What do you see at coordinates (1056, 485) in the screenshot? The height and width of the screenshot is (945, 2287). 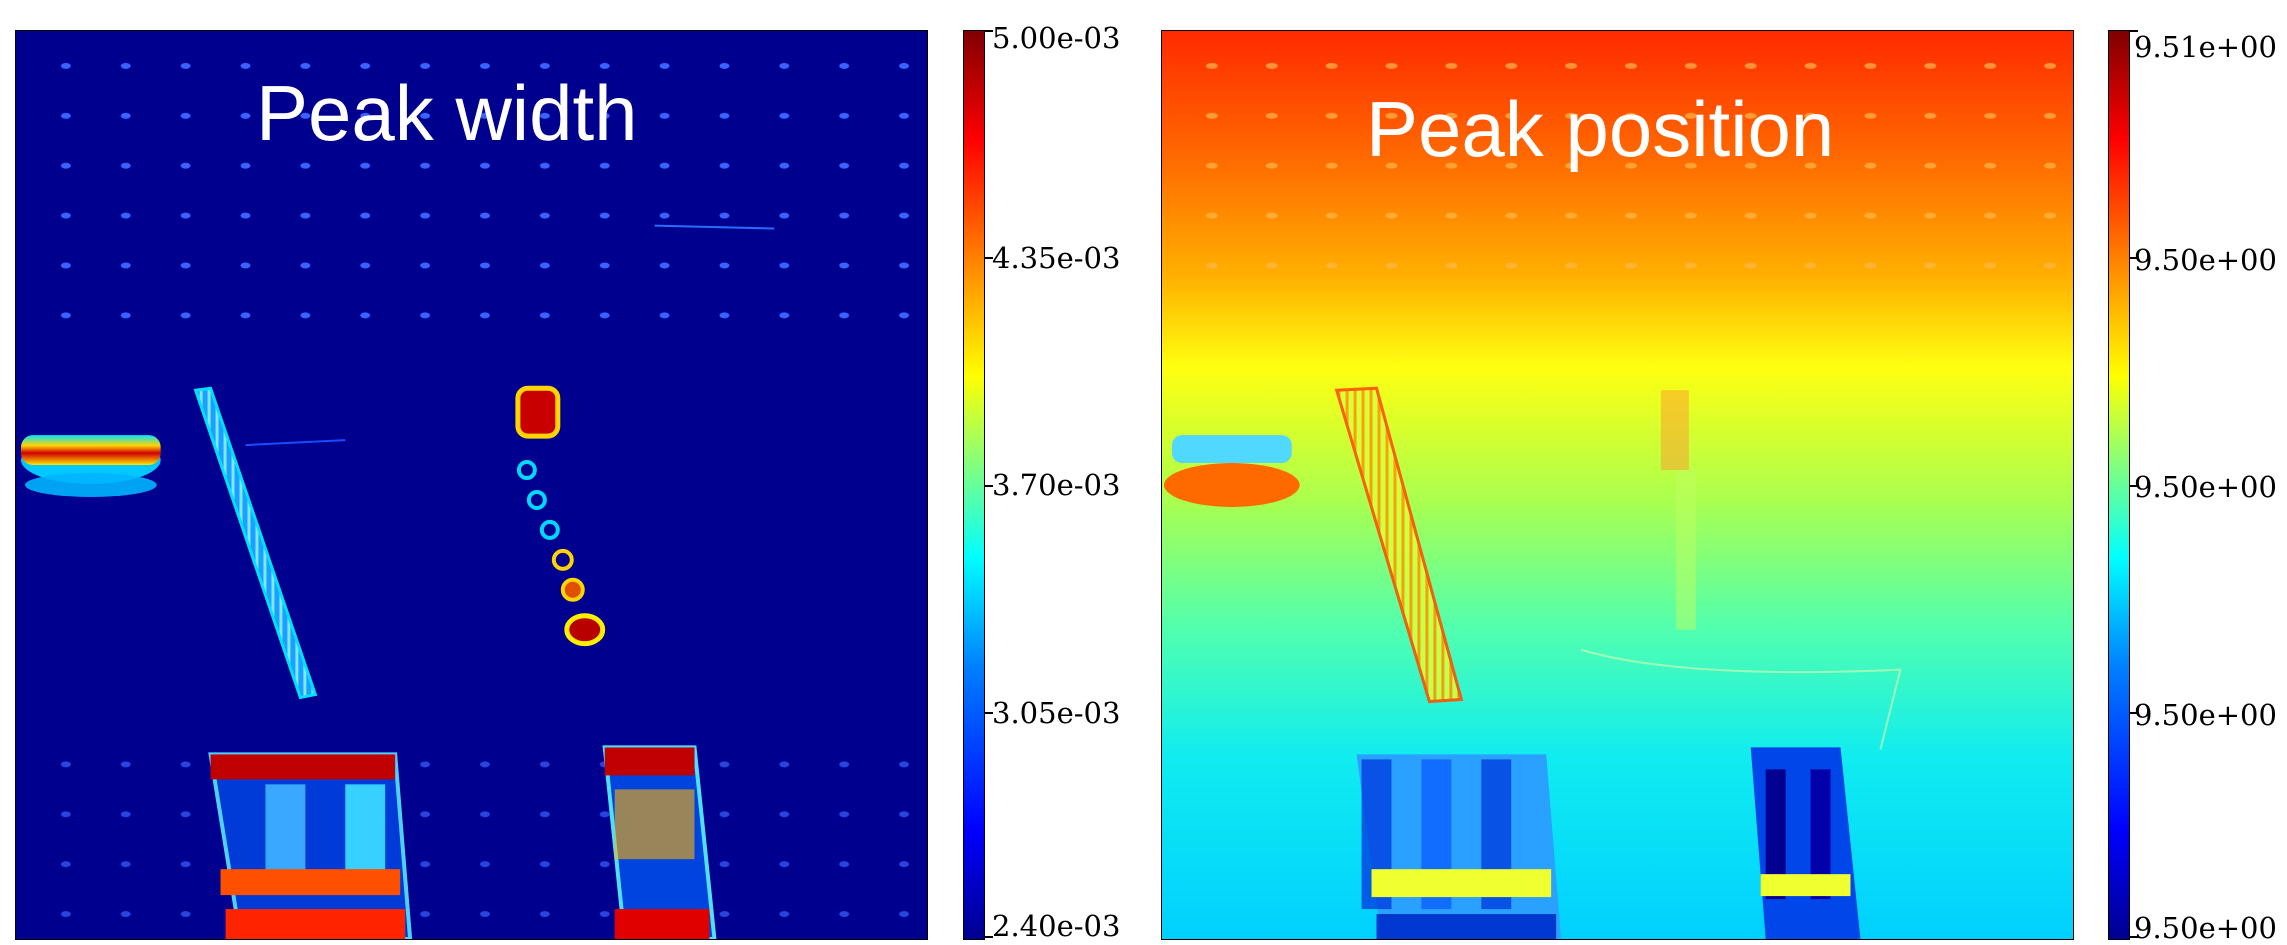 I see `colorbar-tick-label: 3.70e-03` at bounding box center [1056, 485].